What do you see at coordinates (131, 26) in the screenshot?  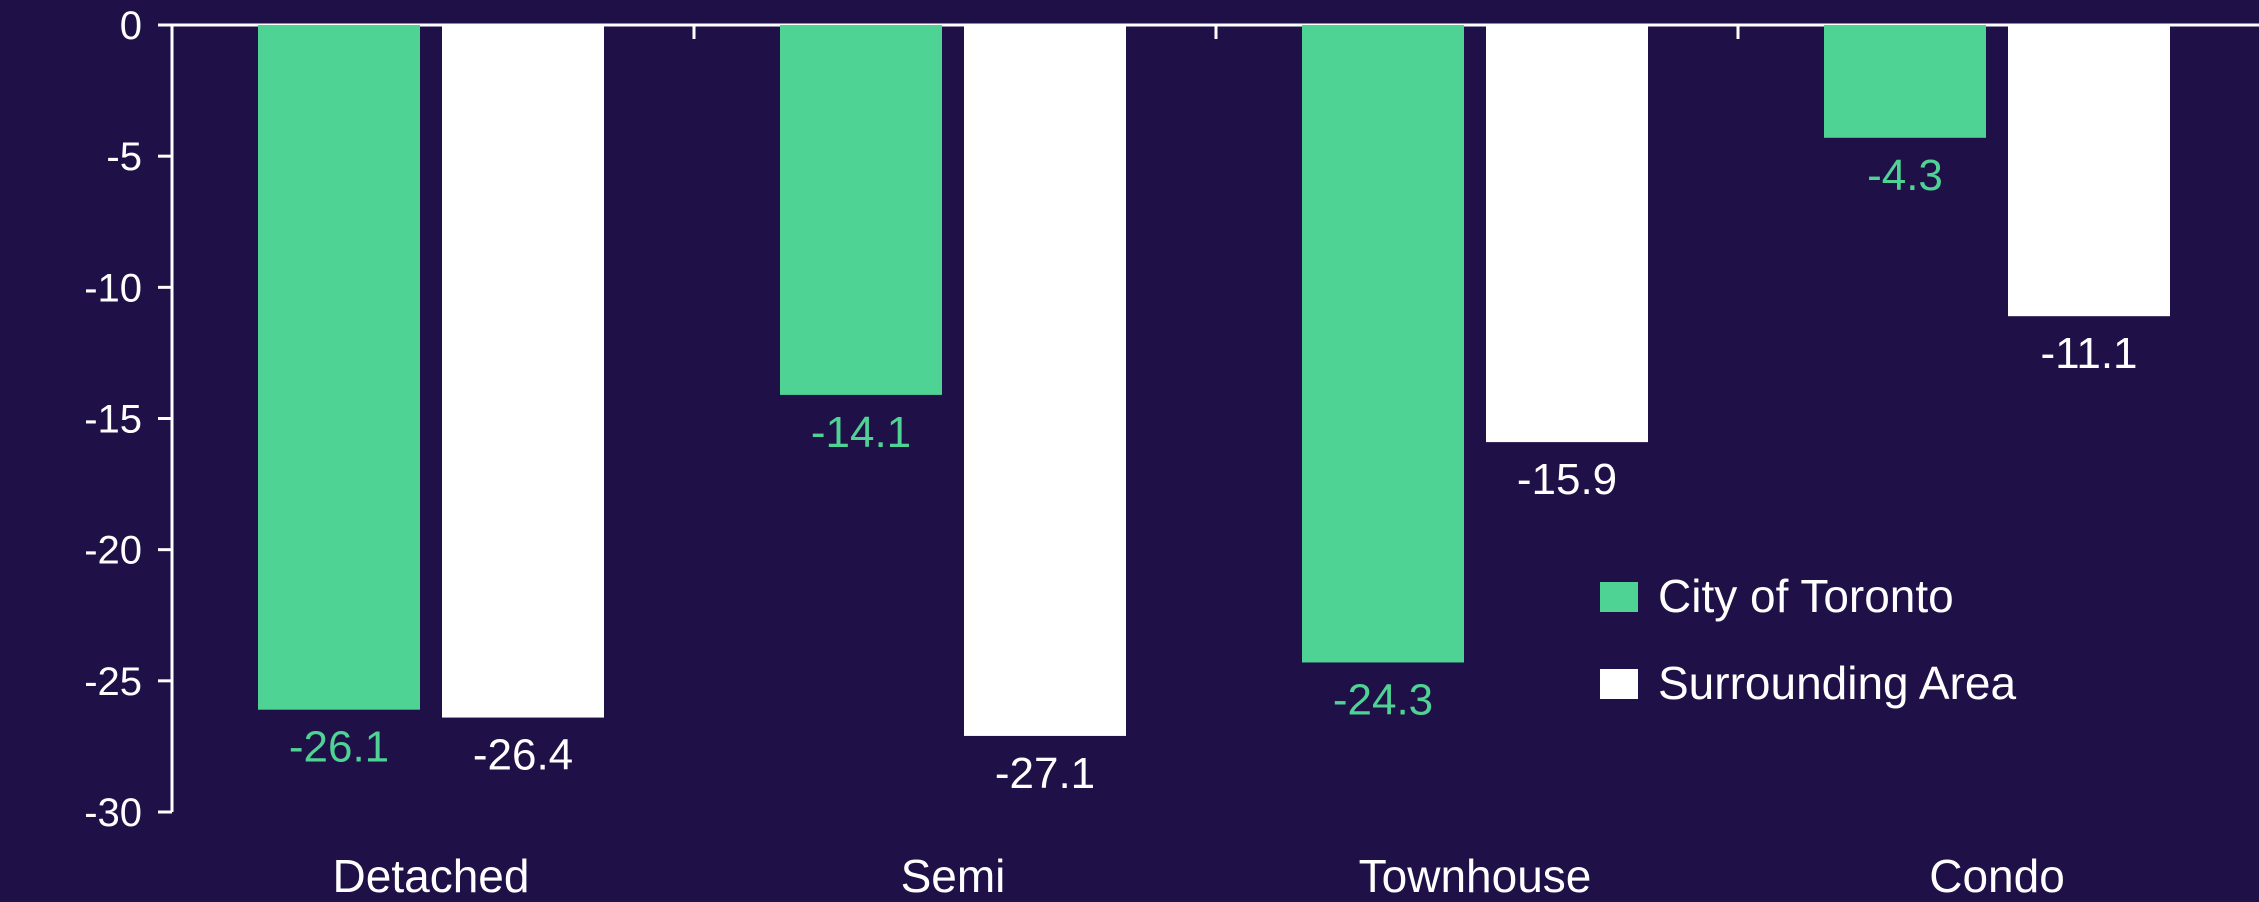 I see `y-tick-label: 0` at bounding box center [131, 26].